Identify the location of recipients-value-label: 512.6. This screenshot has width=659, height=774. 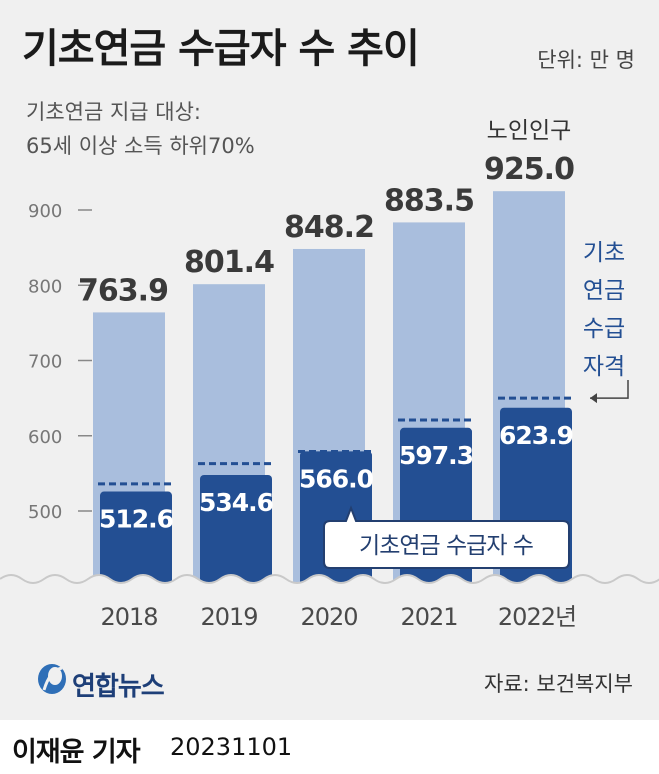
(136, 519).